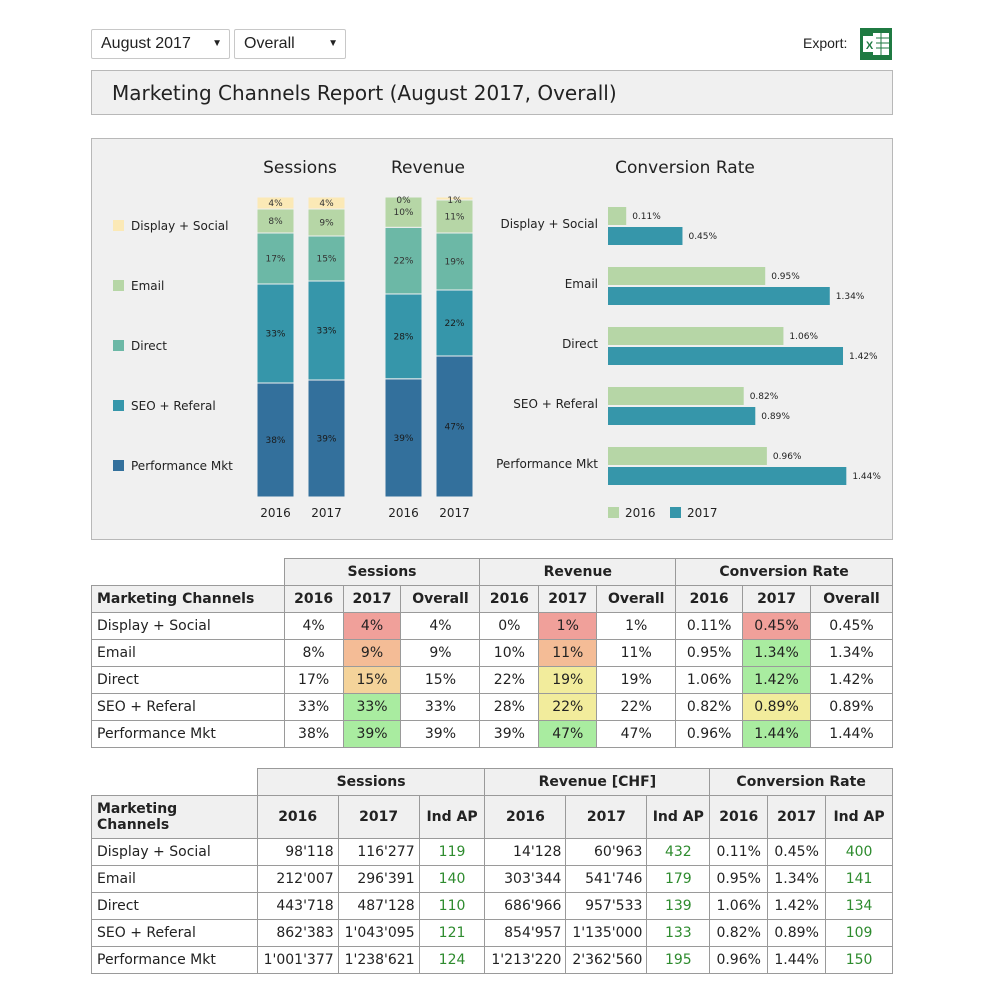 This screenshot has width=1000, height=1000. Describe the element at coordinates (646, 217) in the screenshot. I see `conversion-data-label: 0.11%` at that location.